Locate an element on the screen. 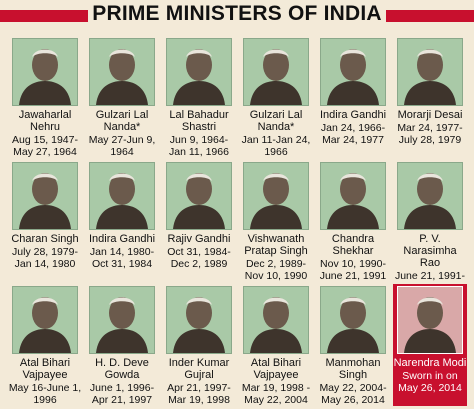 The height and width of the screenshot is (409, 474). pm-card: Narendra Modi Sworn in on May 26, 2014 is located at coordinates (430, 345).